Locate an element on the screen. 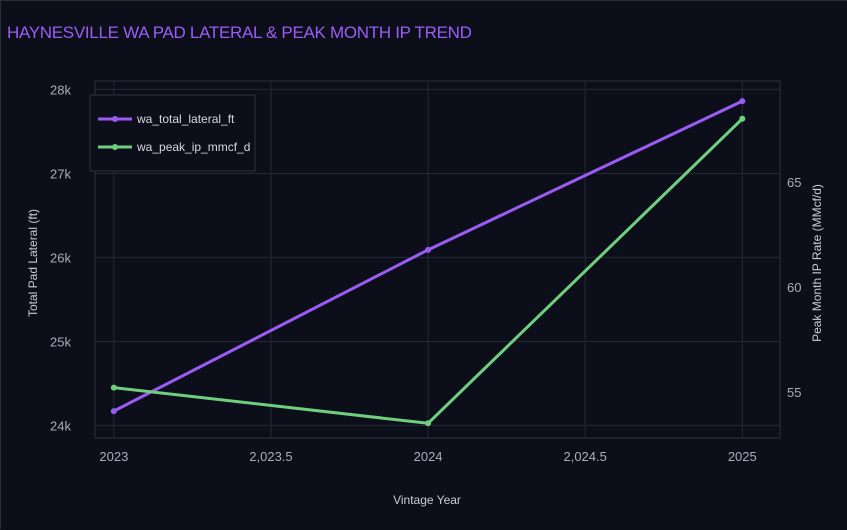  y-right-tick-label: 65 is located at coordinates (794, 182).